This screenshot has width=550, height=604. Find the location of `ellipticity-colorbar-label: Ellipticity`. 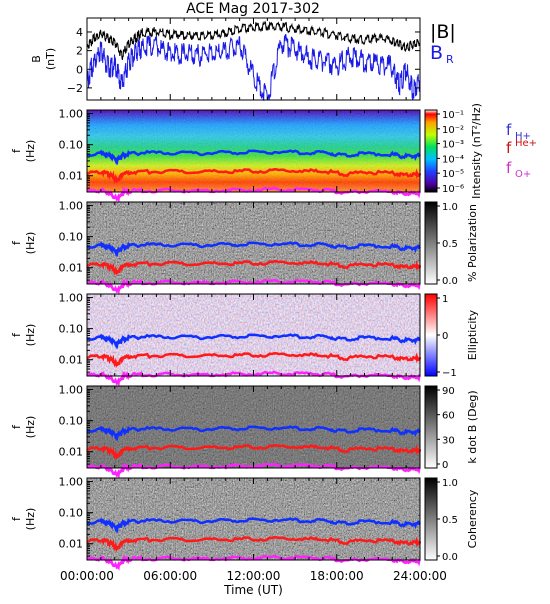

ellipticity-colorbar-label: Ellipticity is located at coordinates (472, 334).